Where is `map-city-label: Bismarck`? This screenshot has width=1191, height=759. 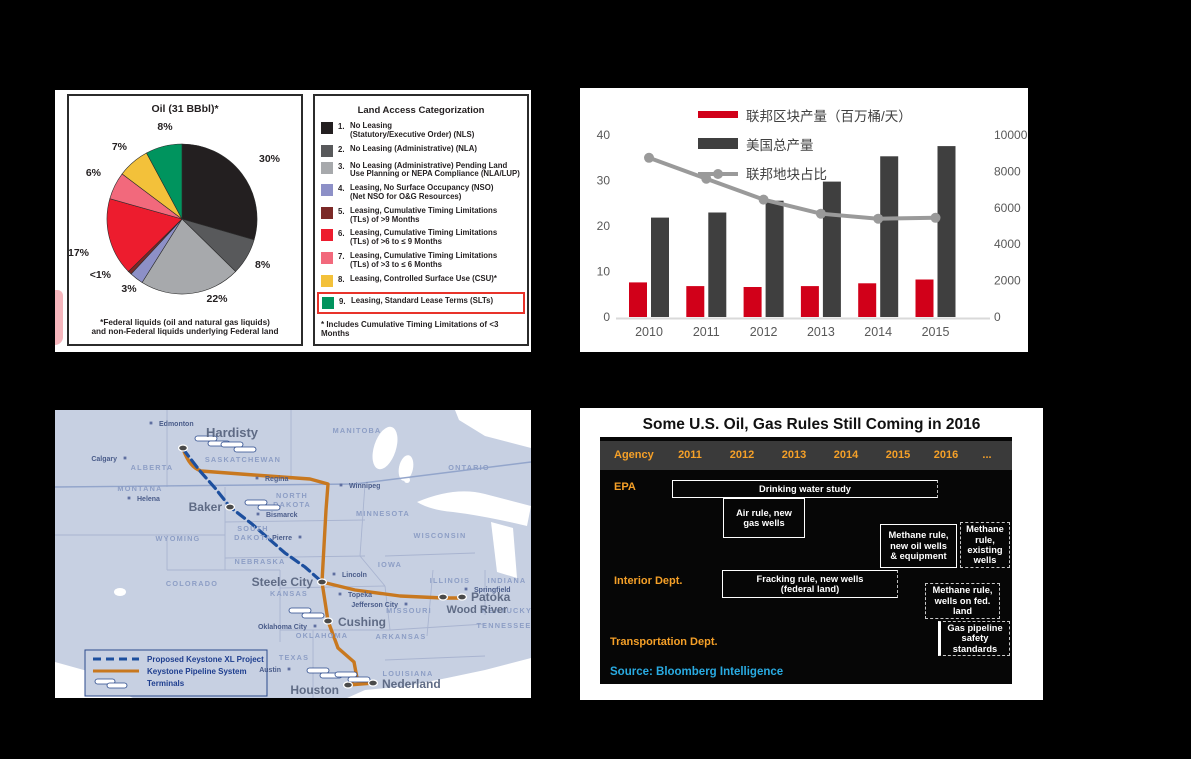 map-city-label: Bismarck is located at coordinates (282, 515).